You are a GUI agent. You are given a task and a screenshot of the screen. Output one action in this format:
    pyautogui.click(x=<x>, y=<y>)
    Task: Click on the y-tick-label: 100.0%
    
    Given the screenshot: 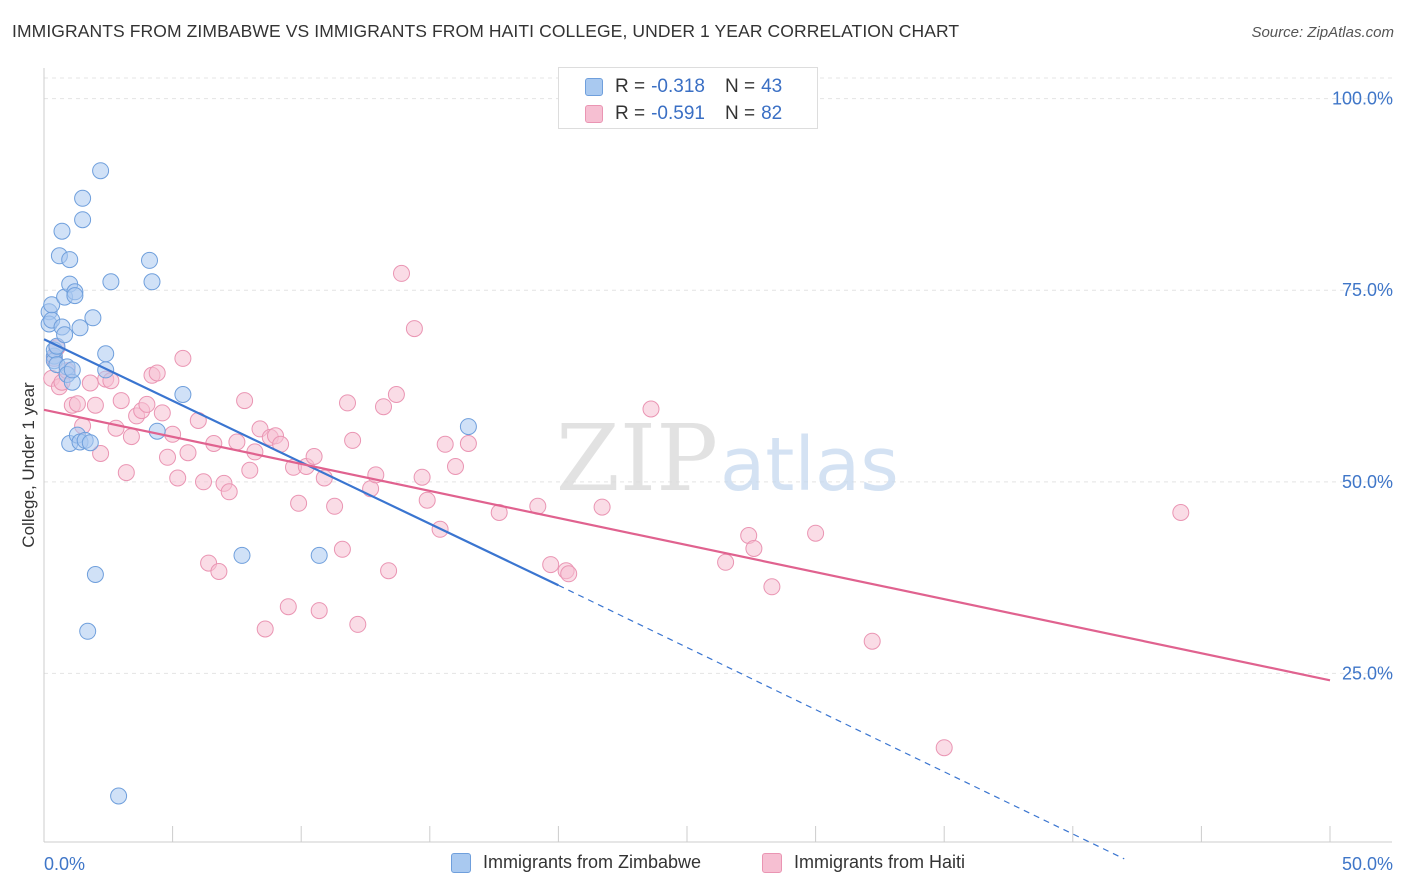 What is the action you would take?
    pyautogui.click(x=1362, y=99)
    